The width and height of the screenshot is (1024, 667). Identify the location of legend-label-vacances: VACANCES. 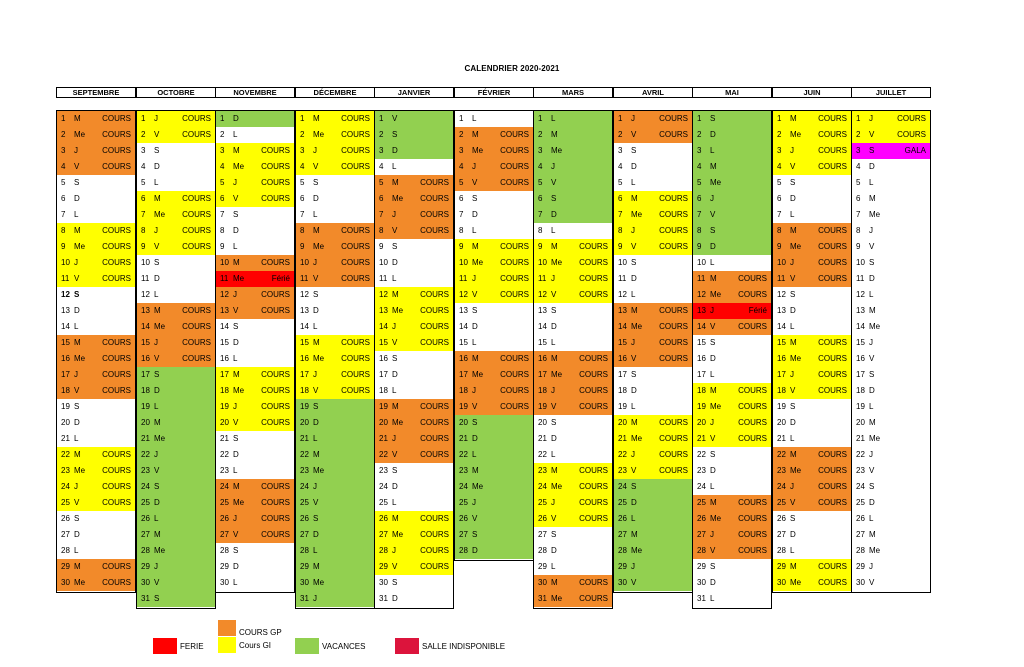
(344, 646).